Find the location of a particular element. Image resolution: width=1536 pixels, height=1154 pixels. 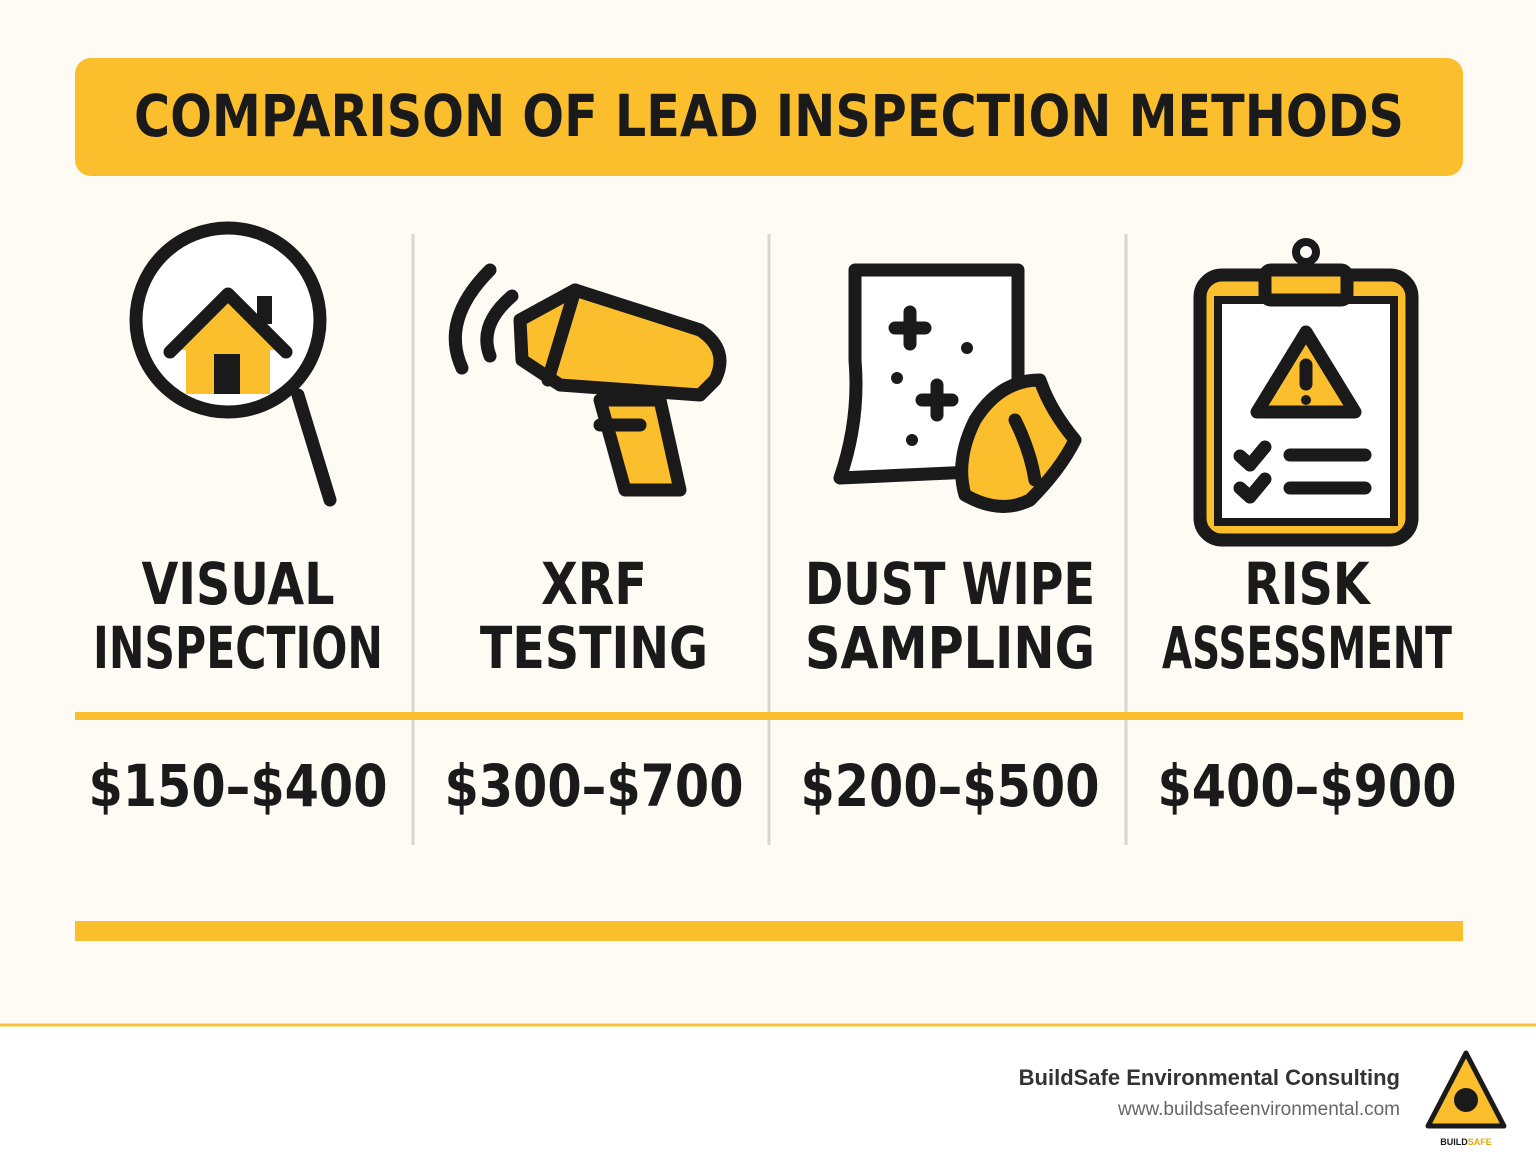

icon-dust is located at coordinates (957, 388).